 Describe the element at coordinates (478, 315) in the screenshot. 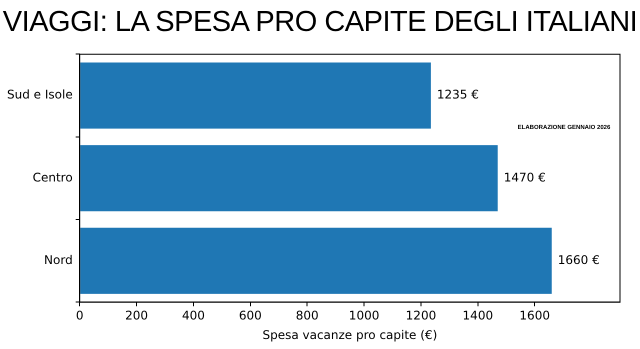

I see `x-tick-label: 1400` at that location.